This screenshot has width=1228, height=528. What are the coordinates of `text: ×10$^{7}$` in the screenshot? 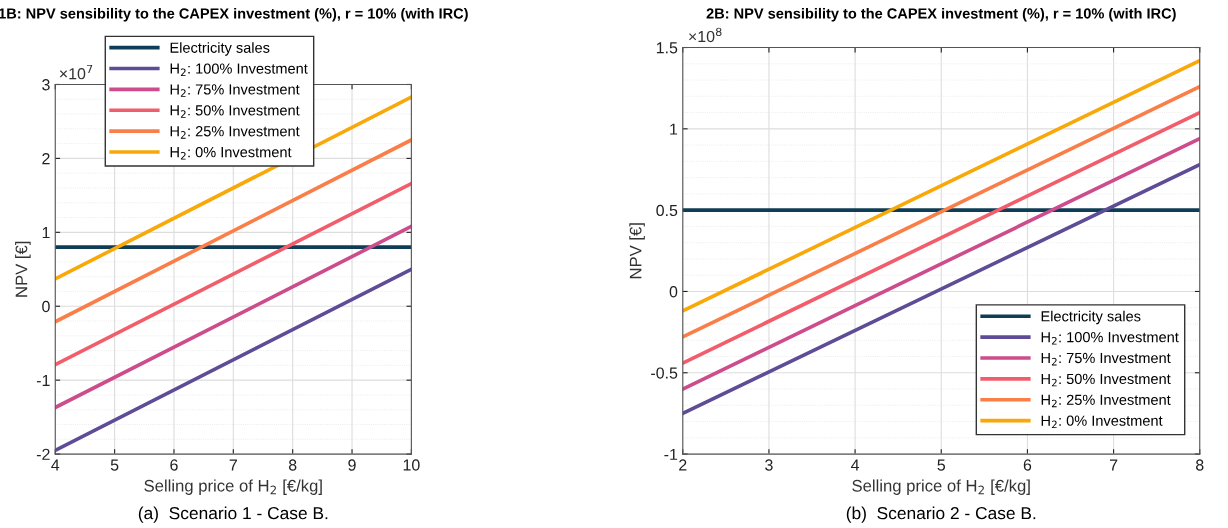 It's located at (76, 72).